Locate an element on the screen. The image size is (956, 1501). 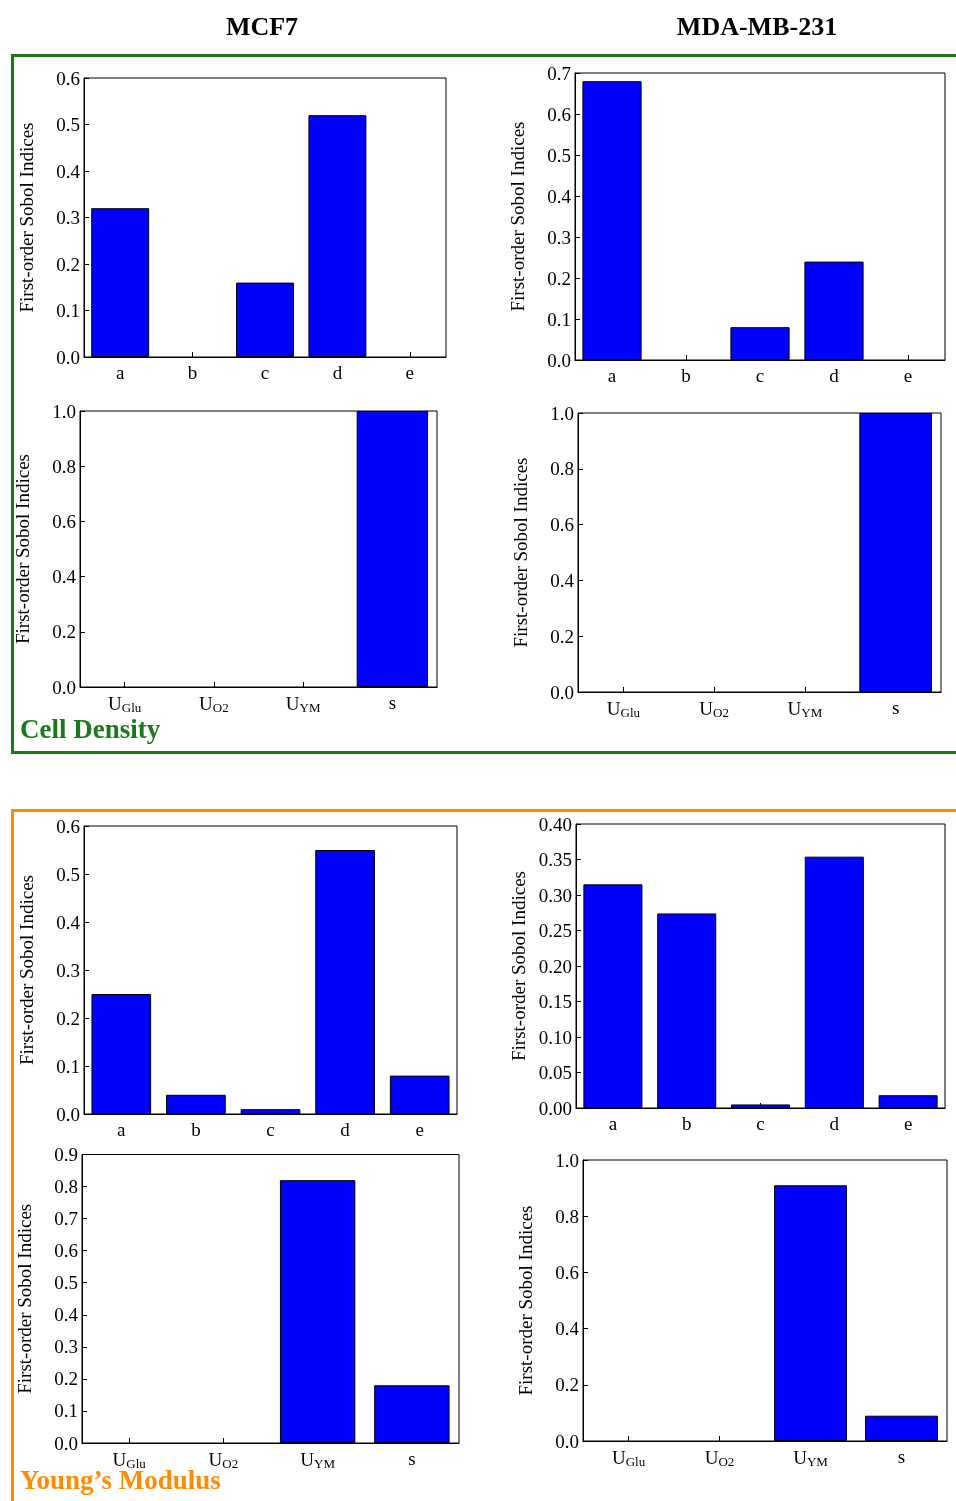
y-tick-label: 0.05 is located at coordinates (555, 1072).